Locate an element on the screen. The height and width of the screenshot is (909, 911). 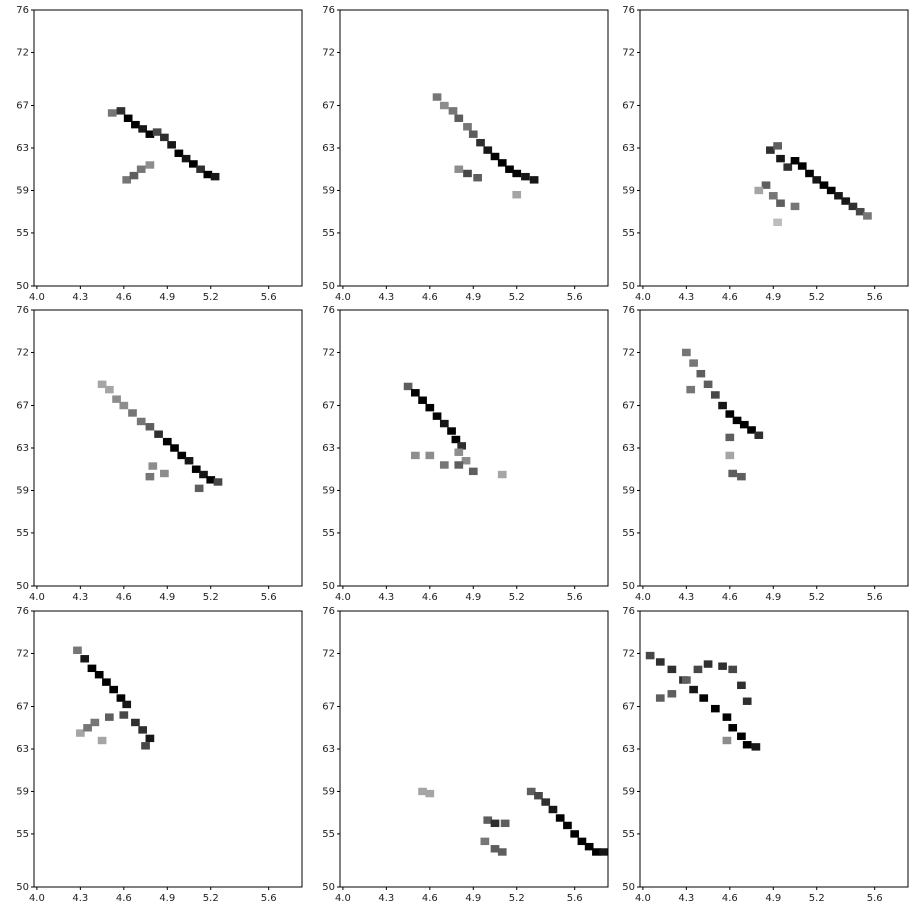
y-tick-label: 72 is located at coordinates (328, 352).